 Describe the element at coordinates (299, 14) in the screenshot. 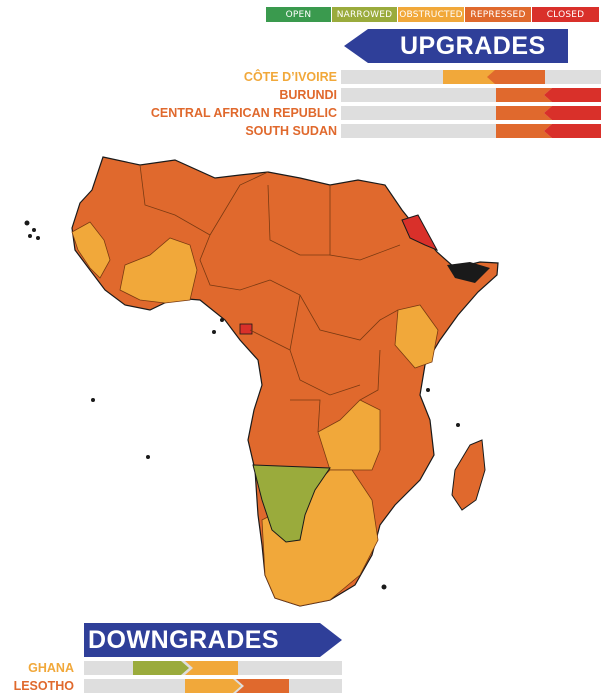

I see `legend-open: OPEN` at that location.